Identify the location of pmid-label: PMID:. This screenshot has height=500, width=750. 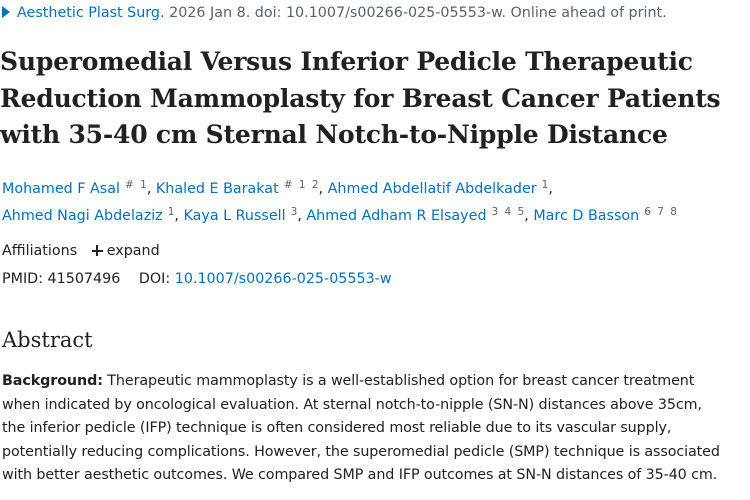
(22, 279).